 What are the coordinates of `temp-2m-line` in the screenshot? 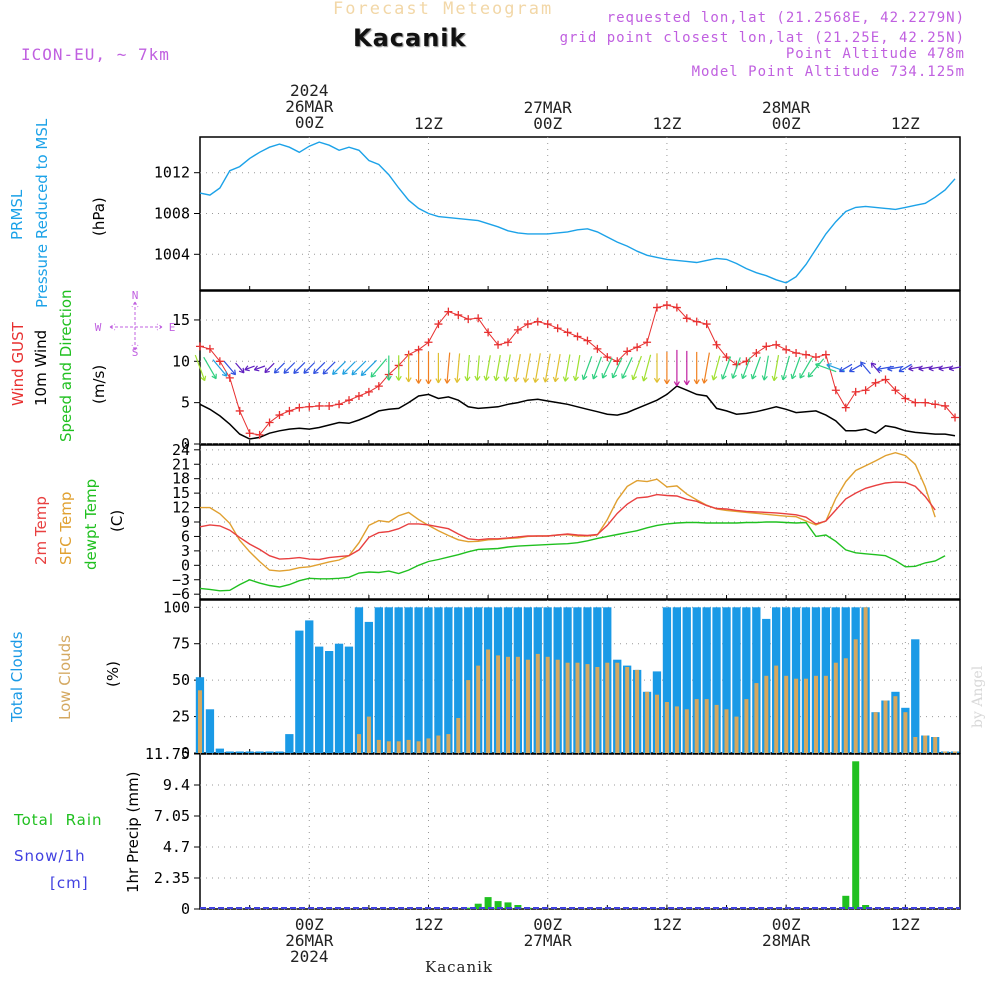 It's located at (567, 521).